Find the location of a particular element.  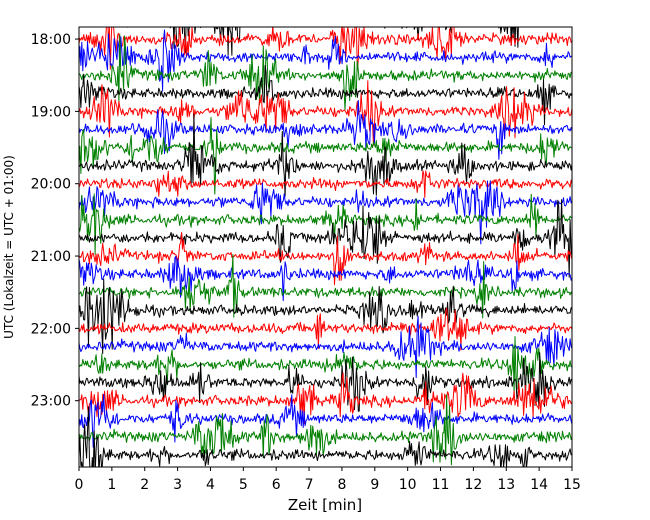

x-axis: 0 1 2 3 4 5 6 7 8 9 10 11 12 13 14 15 is located at coordinates (328, 480).